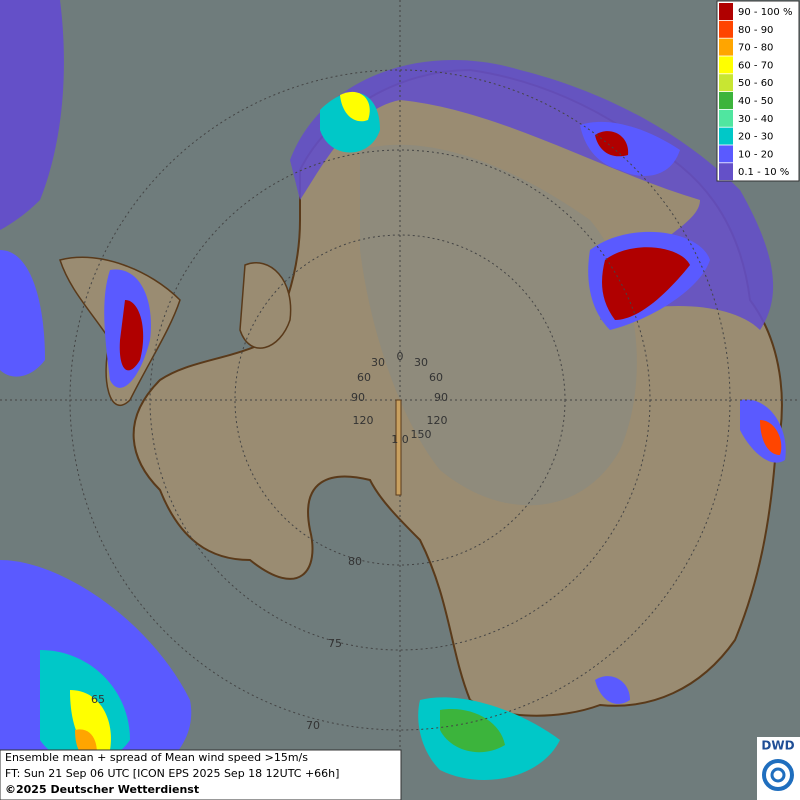 The image size is (800, 800). I want to click on logo: DWD, so click(778, 768).